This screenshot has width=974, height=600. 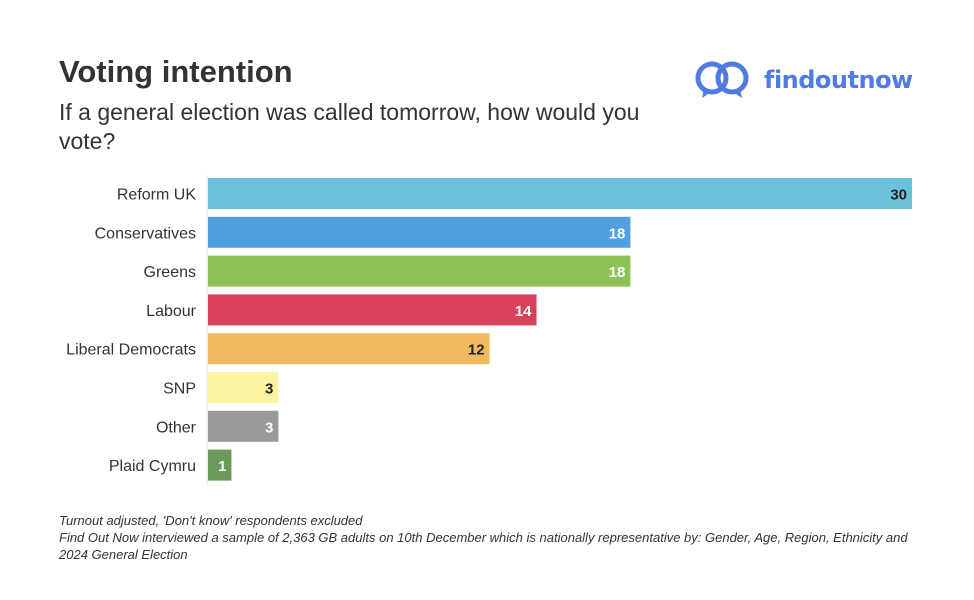 What do you see at coordinates (176, 427) in the screenshot?
I see `category-label: Other` at bounding box center [176, 427].